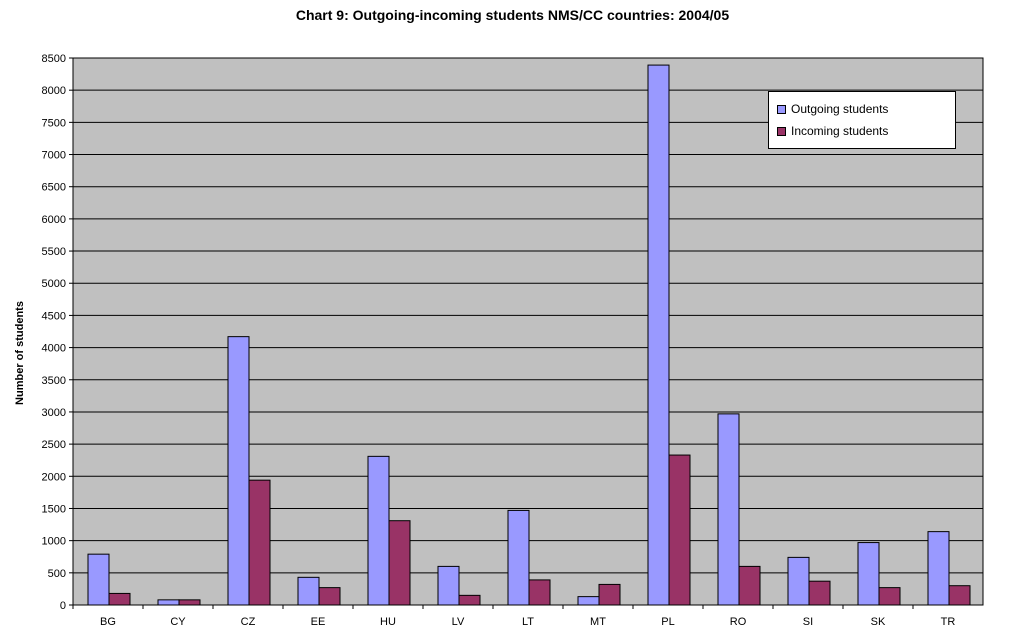 The image size is (1025, 638). Describe the element at coordinates (54, 445) in the screenshot. I see `y-tick-label: 2500` at that location.